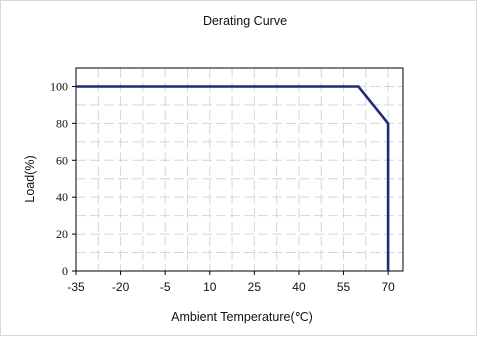  I want to click on y-tick-label: 0, so click(65, 271).